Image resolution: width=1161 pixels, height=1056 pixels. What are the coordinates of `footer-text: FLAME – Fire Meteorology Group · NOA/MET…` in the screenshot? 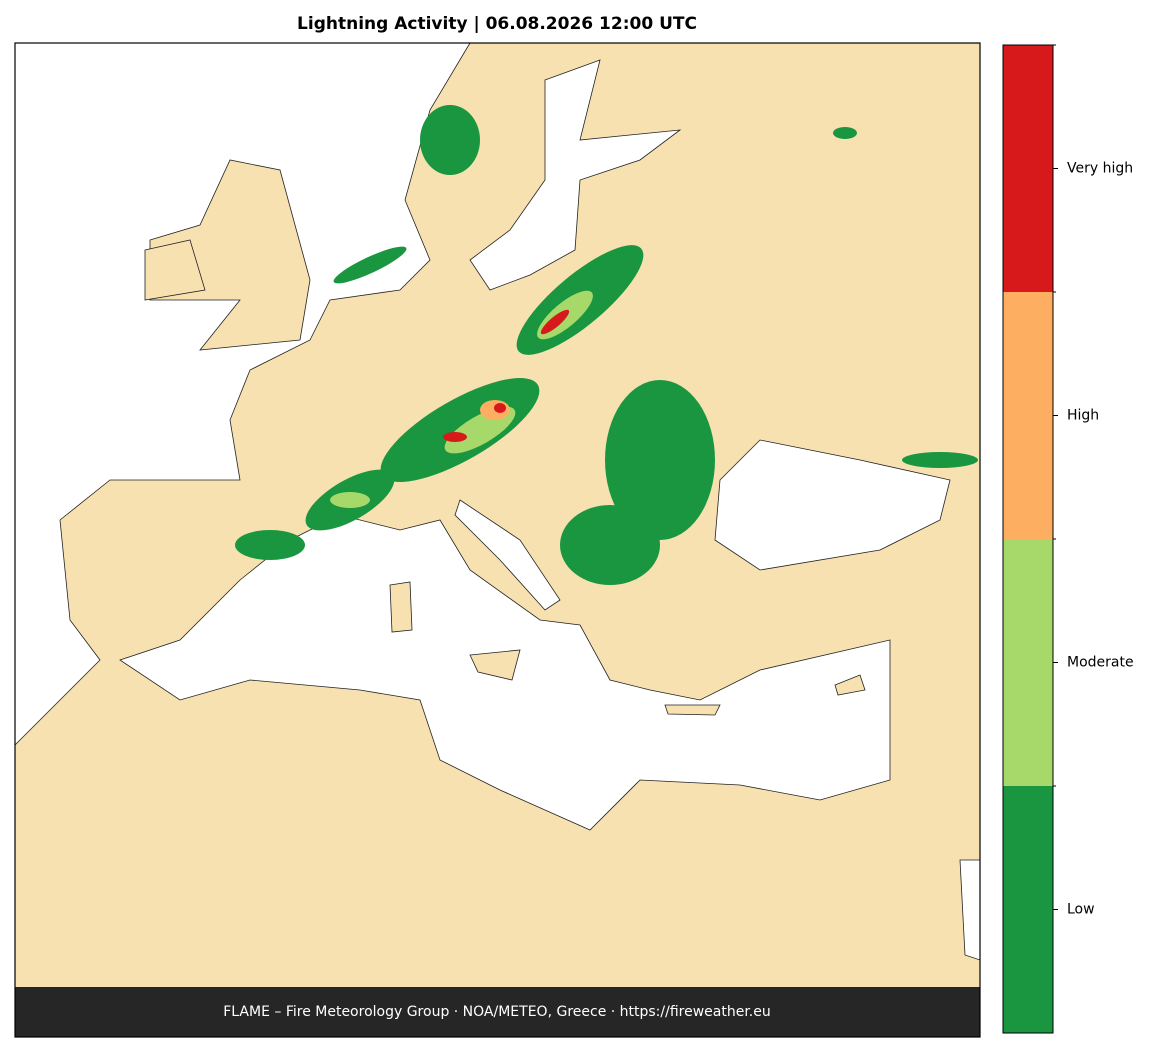 It's located at (497, 1012).